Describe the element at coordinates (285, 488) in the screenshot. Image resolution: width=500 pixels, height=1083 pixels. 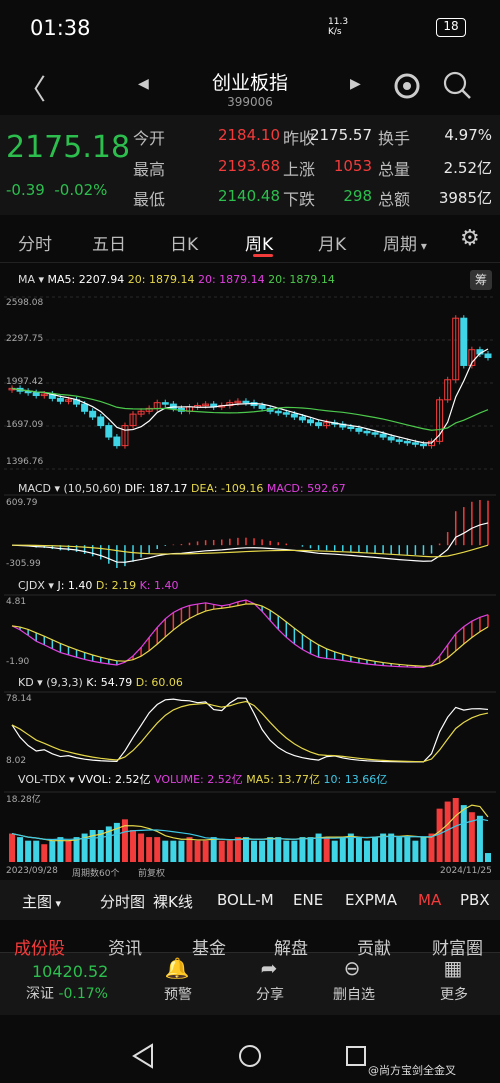
I see `header-text: MACD:` at that location.